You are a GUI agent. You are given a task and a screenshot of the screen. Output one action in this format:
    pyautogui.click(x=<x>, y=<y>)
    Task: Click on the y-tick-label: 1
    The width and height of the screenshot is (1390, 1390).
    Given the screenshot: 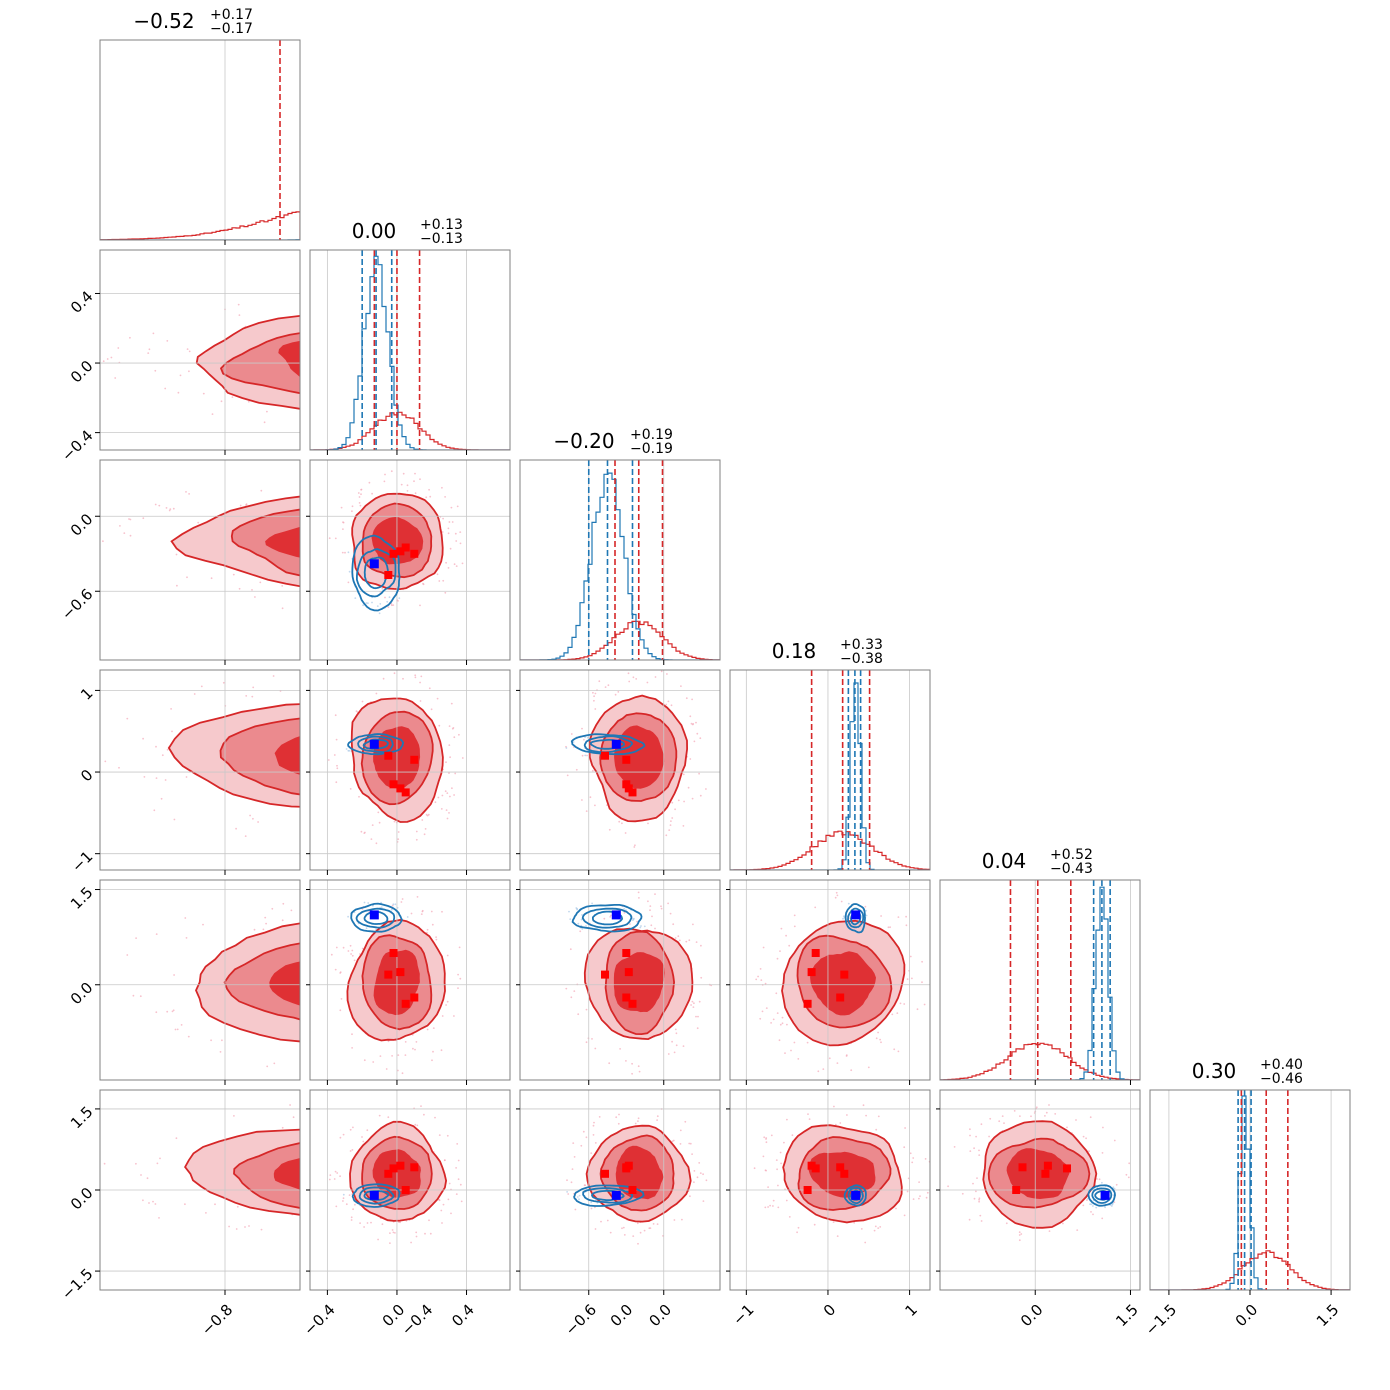 What is the action you would take?
    pyautogui.click(x=86, y=693)
    